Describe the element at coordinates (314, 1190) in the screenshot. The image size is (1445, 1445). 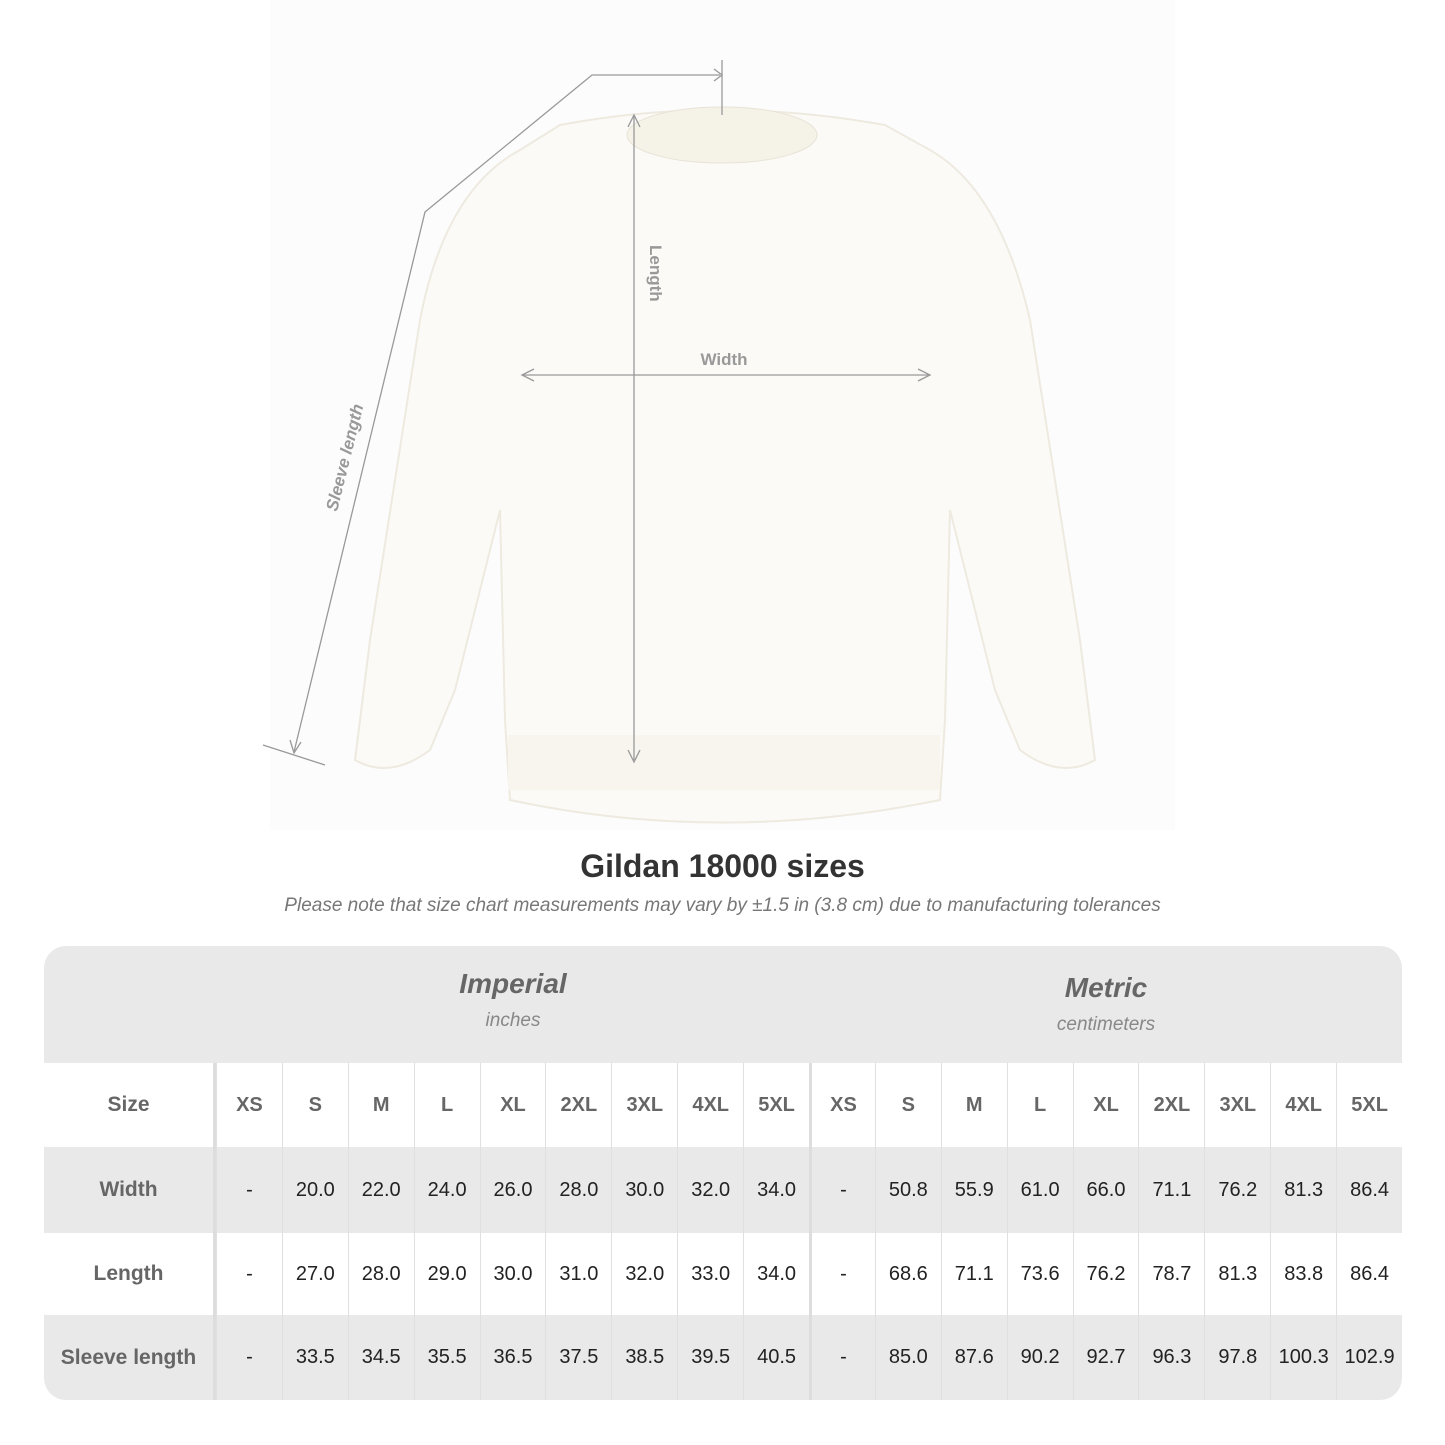
I see `imperial-value-cell: 20.0` at that location.